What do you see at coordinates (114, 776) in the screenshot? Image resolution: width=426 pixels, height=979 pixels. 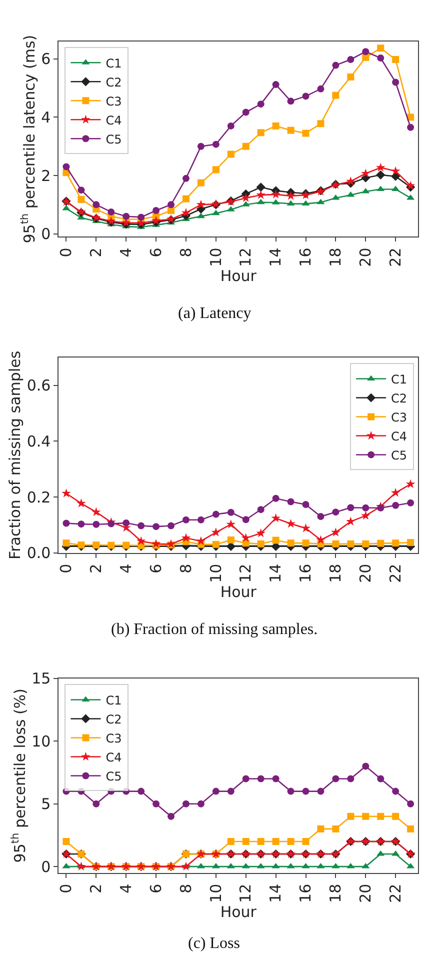 I see `legend-label: C5` at bounding box center [114, 776].